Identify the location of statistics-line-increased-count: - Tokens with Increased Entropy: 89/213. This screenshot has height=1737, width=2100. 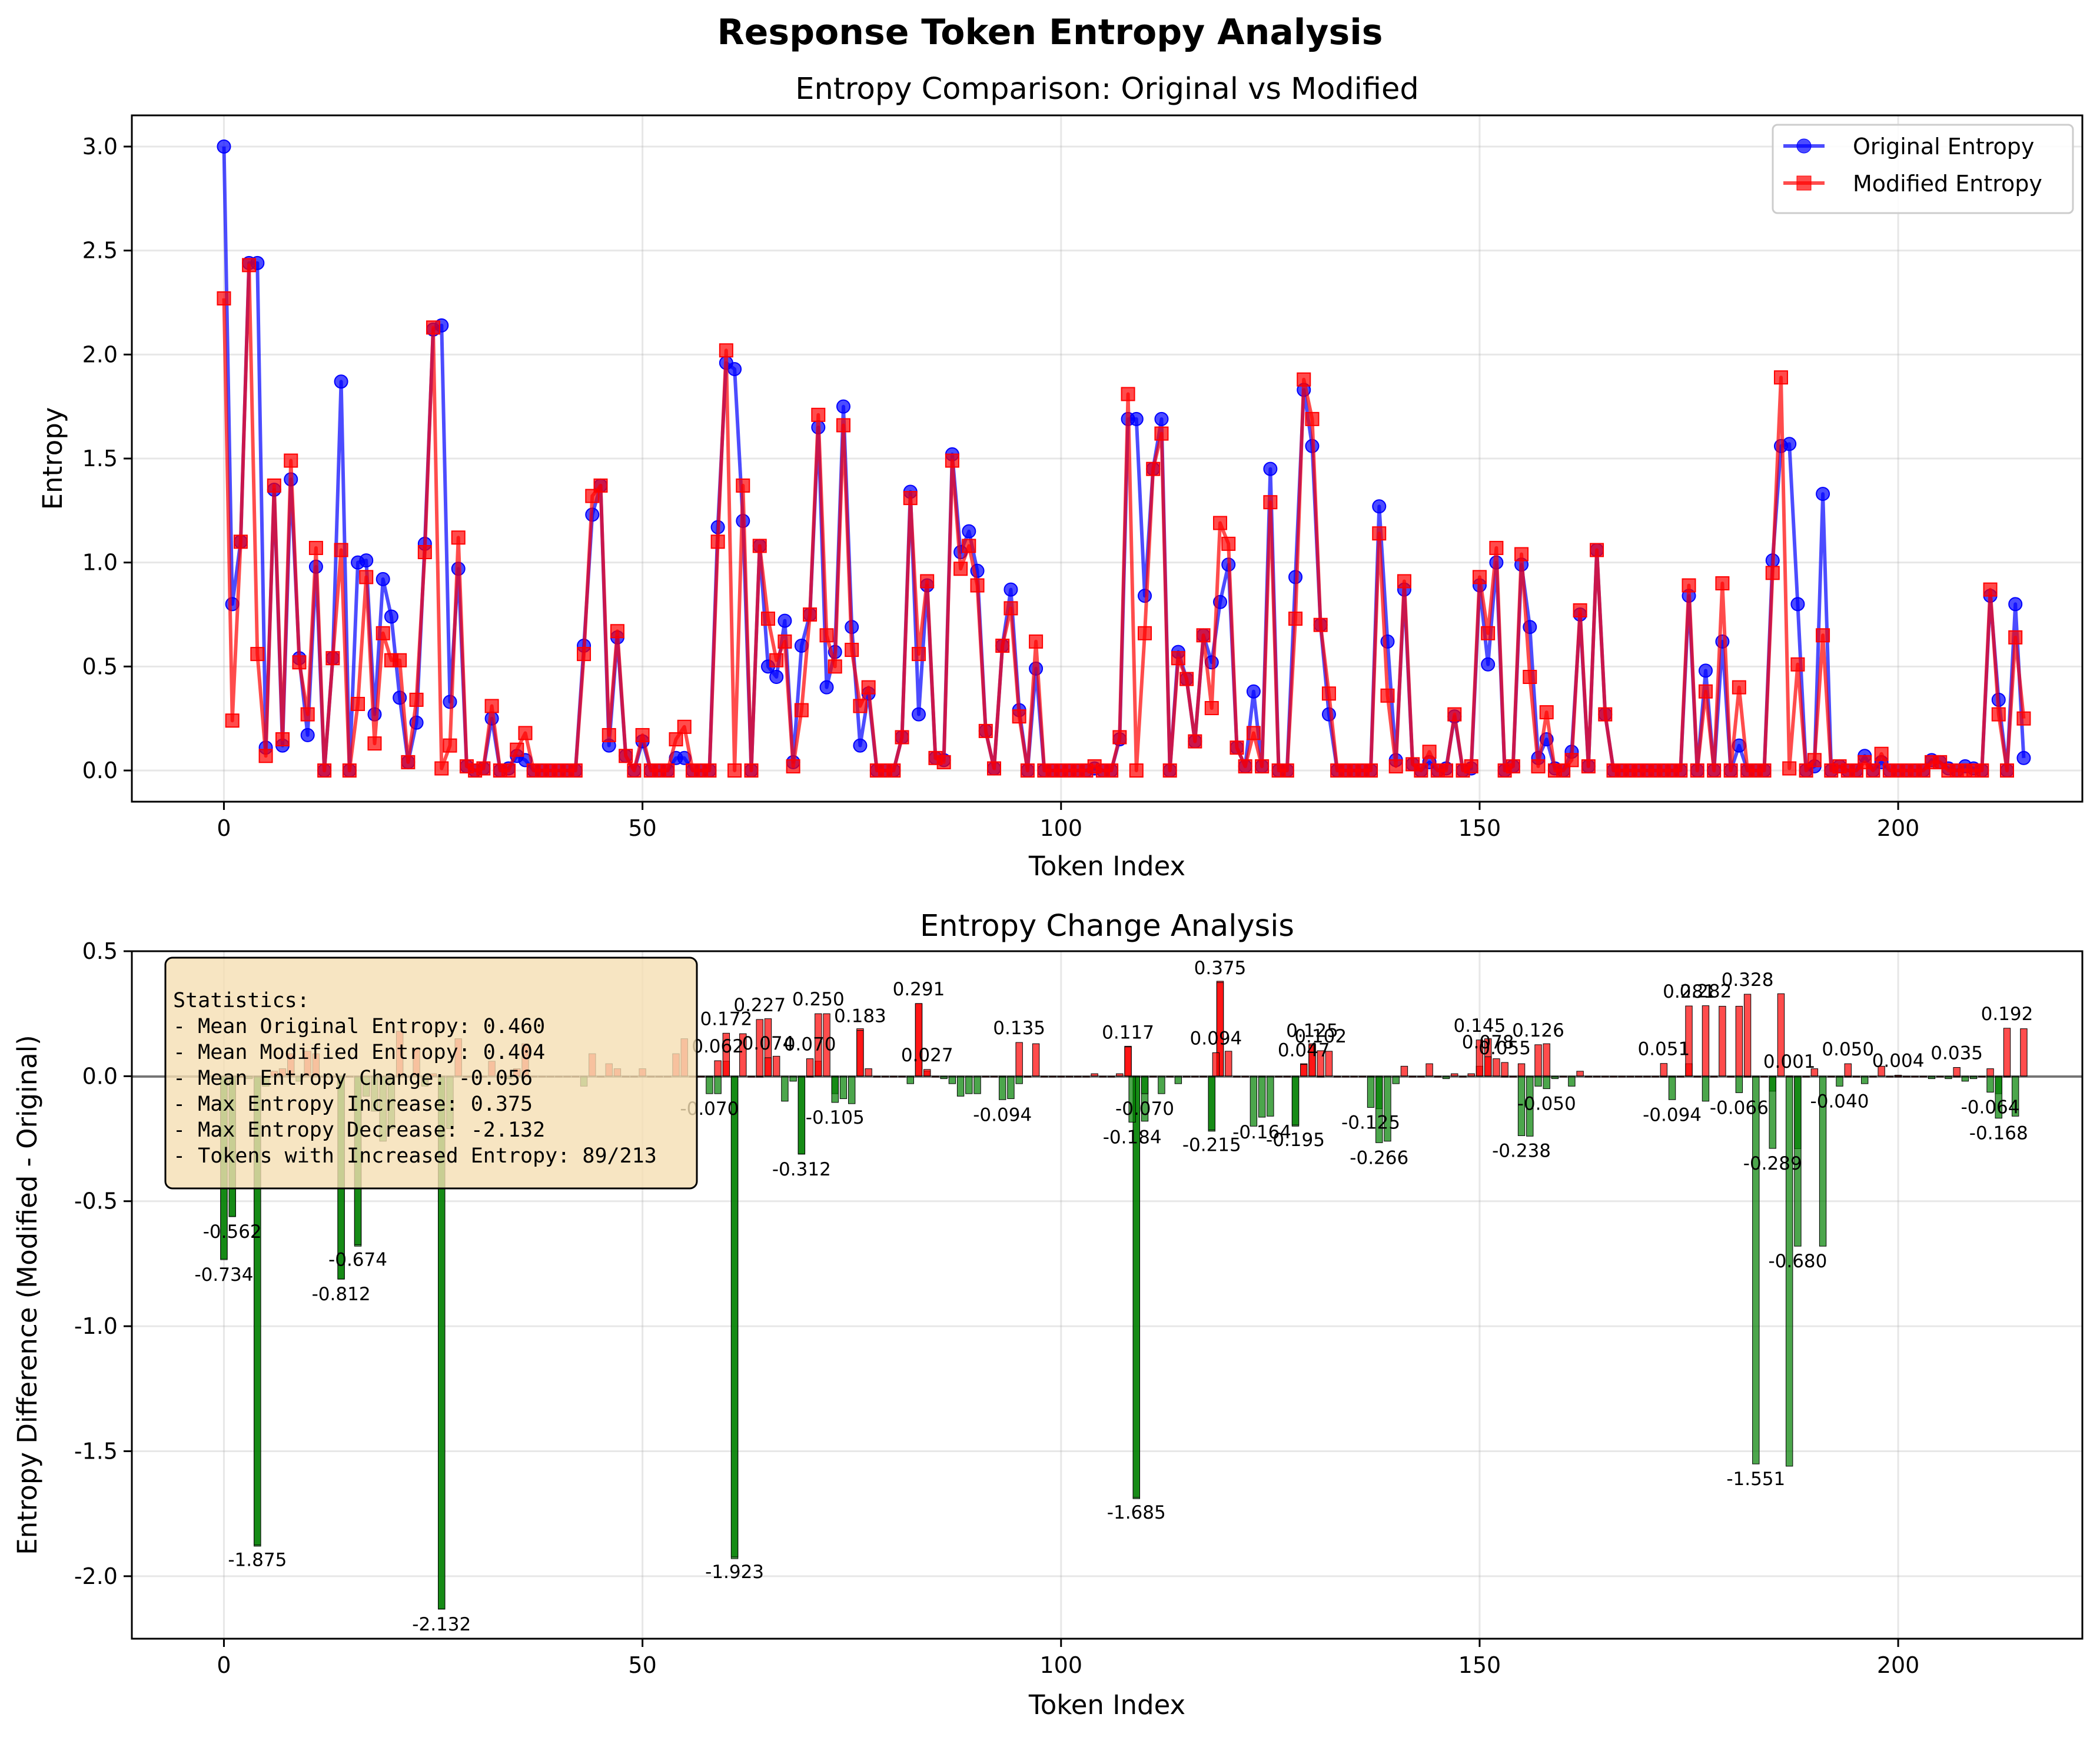
(415, 1156).